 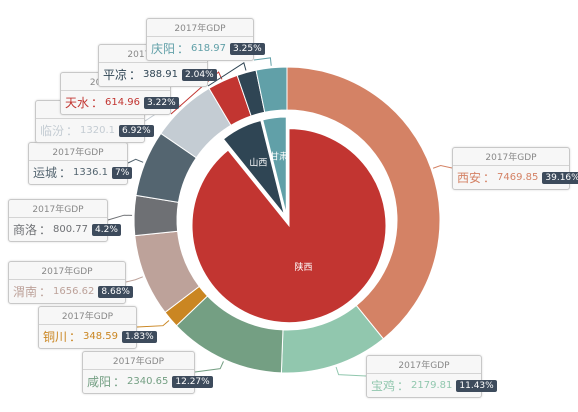 What do you see at coordinates (515, 168) in the screenshot?
I see `outer-label-0: 2017年GDP 西安： 7469.85 39.16%` at bounding box center [515, 168].